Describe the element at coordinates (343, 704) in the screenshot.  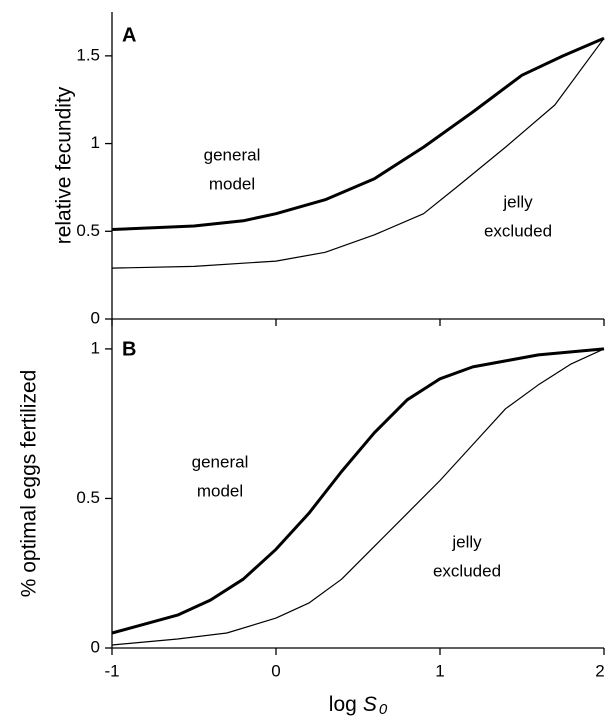
I see `x-label-prefix: log` at that location.